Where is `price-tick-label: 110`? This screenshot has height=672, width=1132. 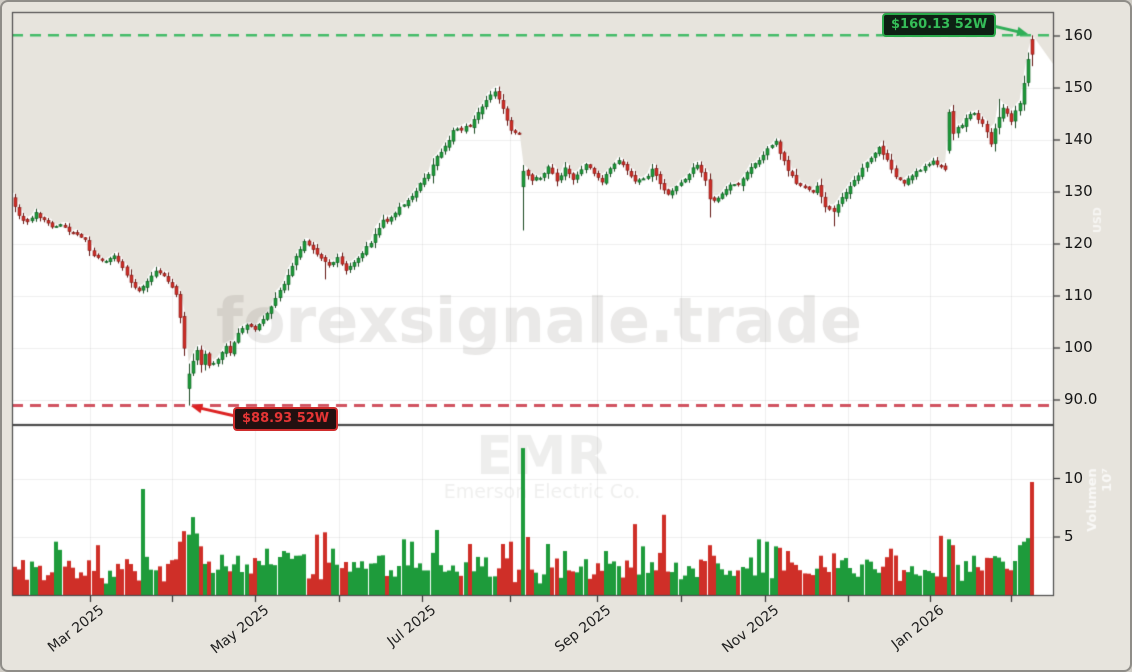 price-tick-label: 110 is located at coordinates (1078, 295).